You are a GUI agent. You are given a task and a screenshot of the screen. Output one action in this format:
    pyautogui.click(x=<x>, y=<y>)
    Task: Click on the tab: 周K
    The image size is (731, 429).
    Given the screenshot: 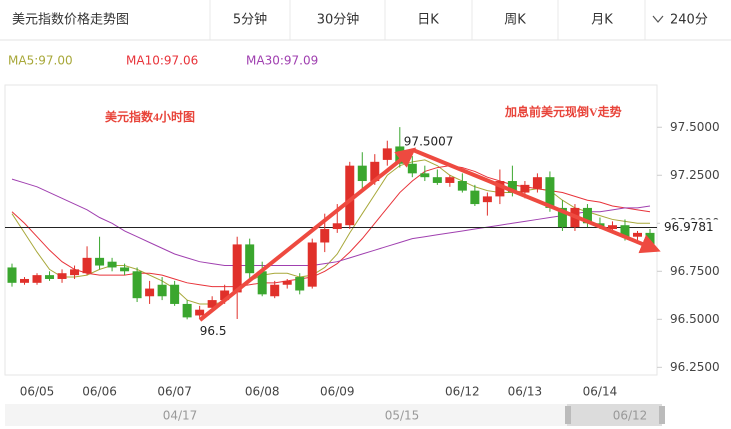 What is the action you would take?
    pyautogui.click(x=515, y=20)
    